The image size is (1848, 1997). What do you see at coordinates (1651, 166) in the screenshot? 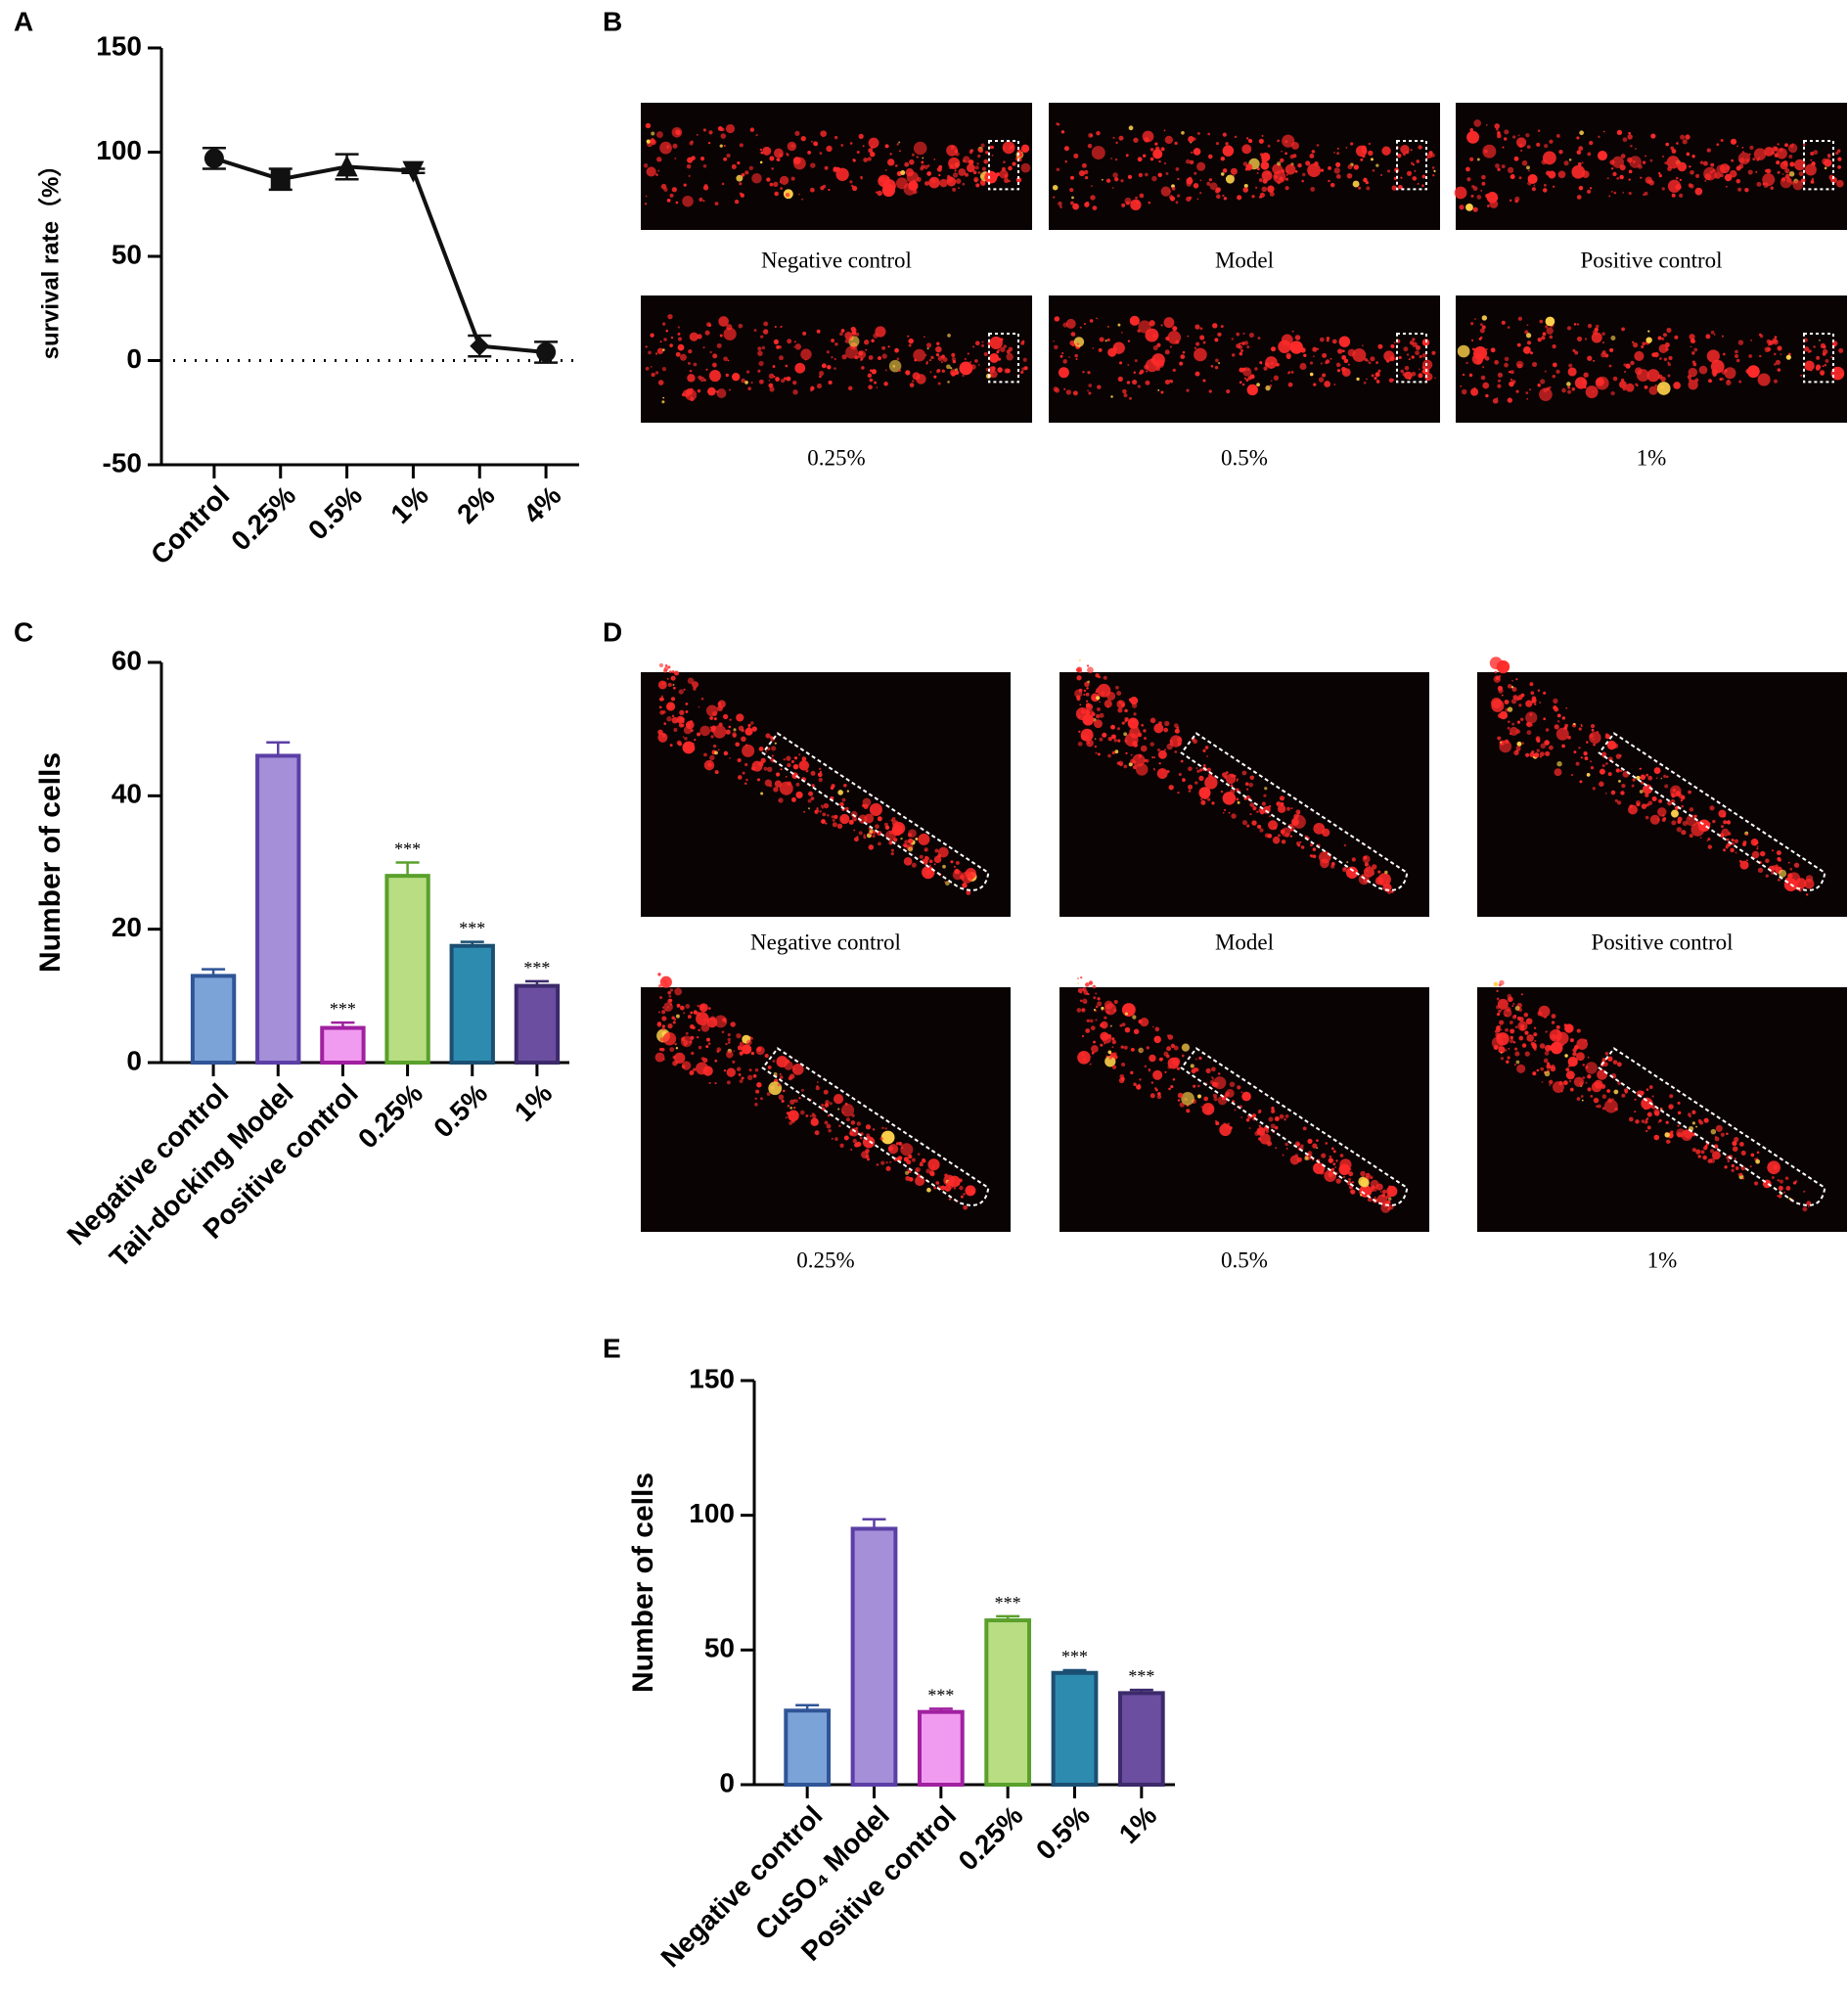
I see `image-frame` at bounding box center [1651, 166].